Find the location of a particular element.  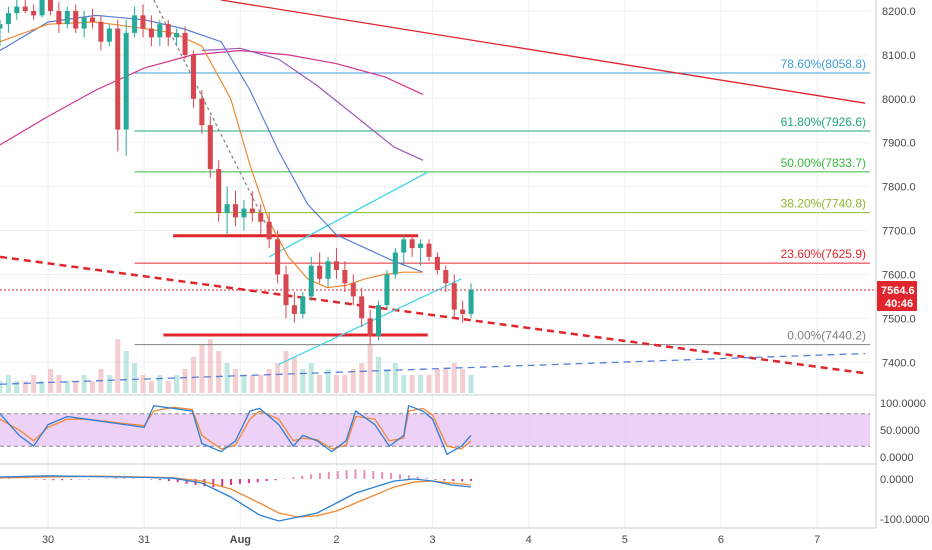

macd-line is located at coordinates (236, 498).